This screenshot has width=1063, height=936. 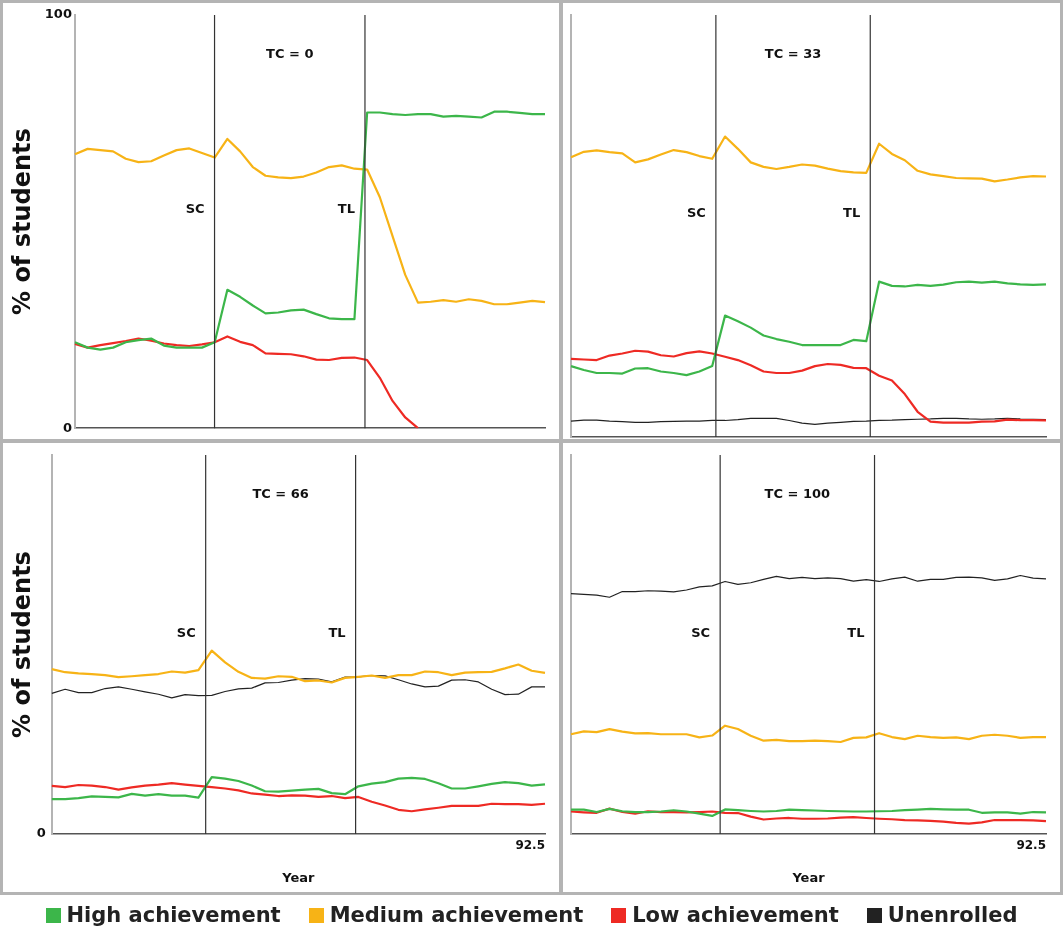 What do you see at coordinates (952, 915) in the screenshot?
I see `legend-label: Unenrolled` at bounding box center [952, 915].